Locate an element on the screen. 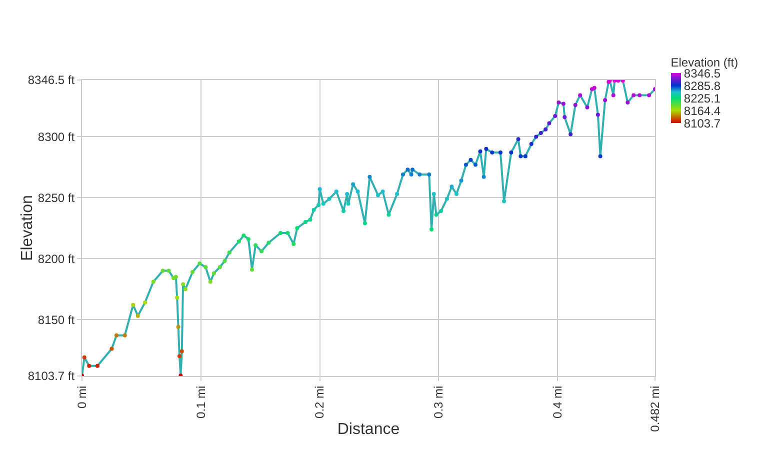  y-tick-label: 8250 ft is located at coordinates (57, 197).